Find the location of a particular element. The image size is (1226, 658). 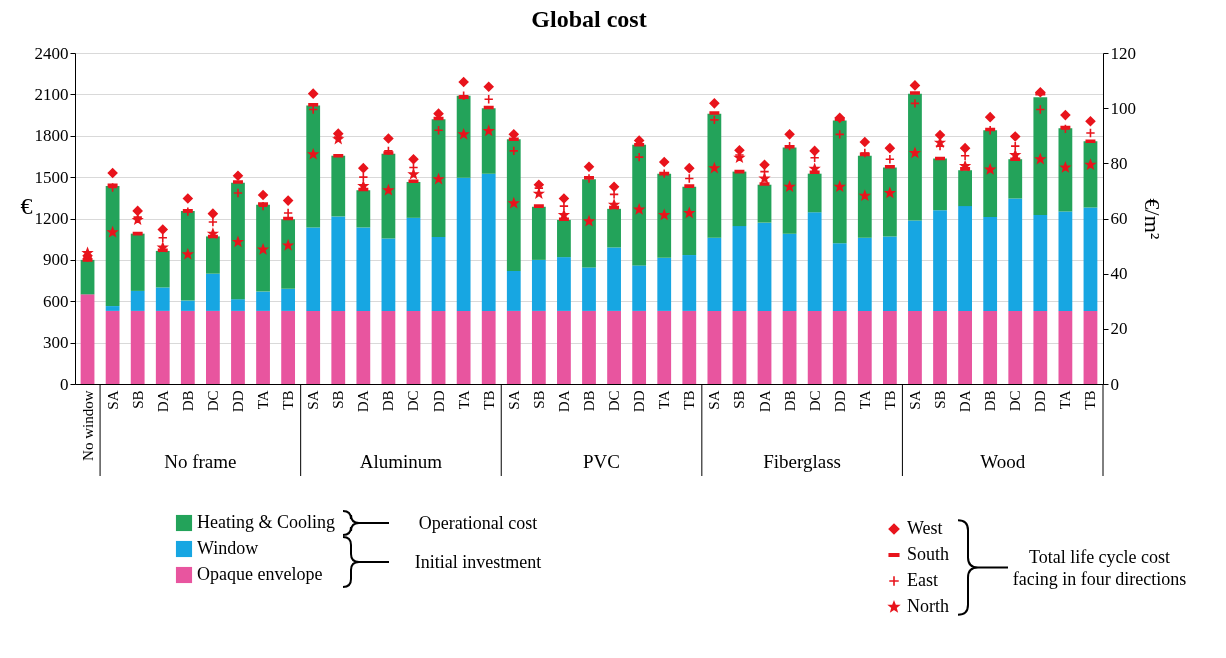

legend-label: Heating & Cooling is located at coordinates (266, 522).